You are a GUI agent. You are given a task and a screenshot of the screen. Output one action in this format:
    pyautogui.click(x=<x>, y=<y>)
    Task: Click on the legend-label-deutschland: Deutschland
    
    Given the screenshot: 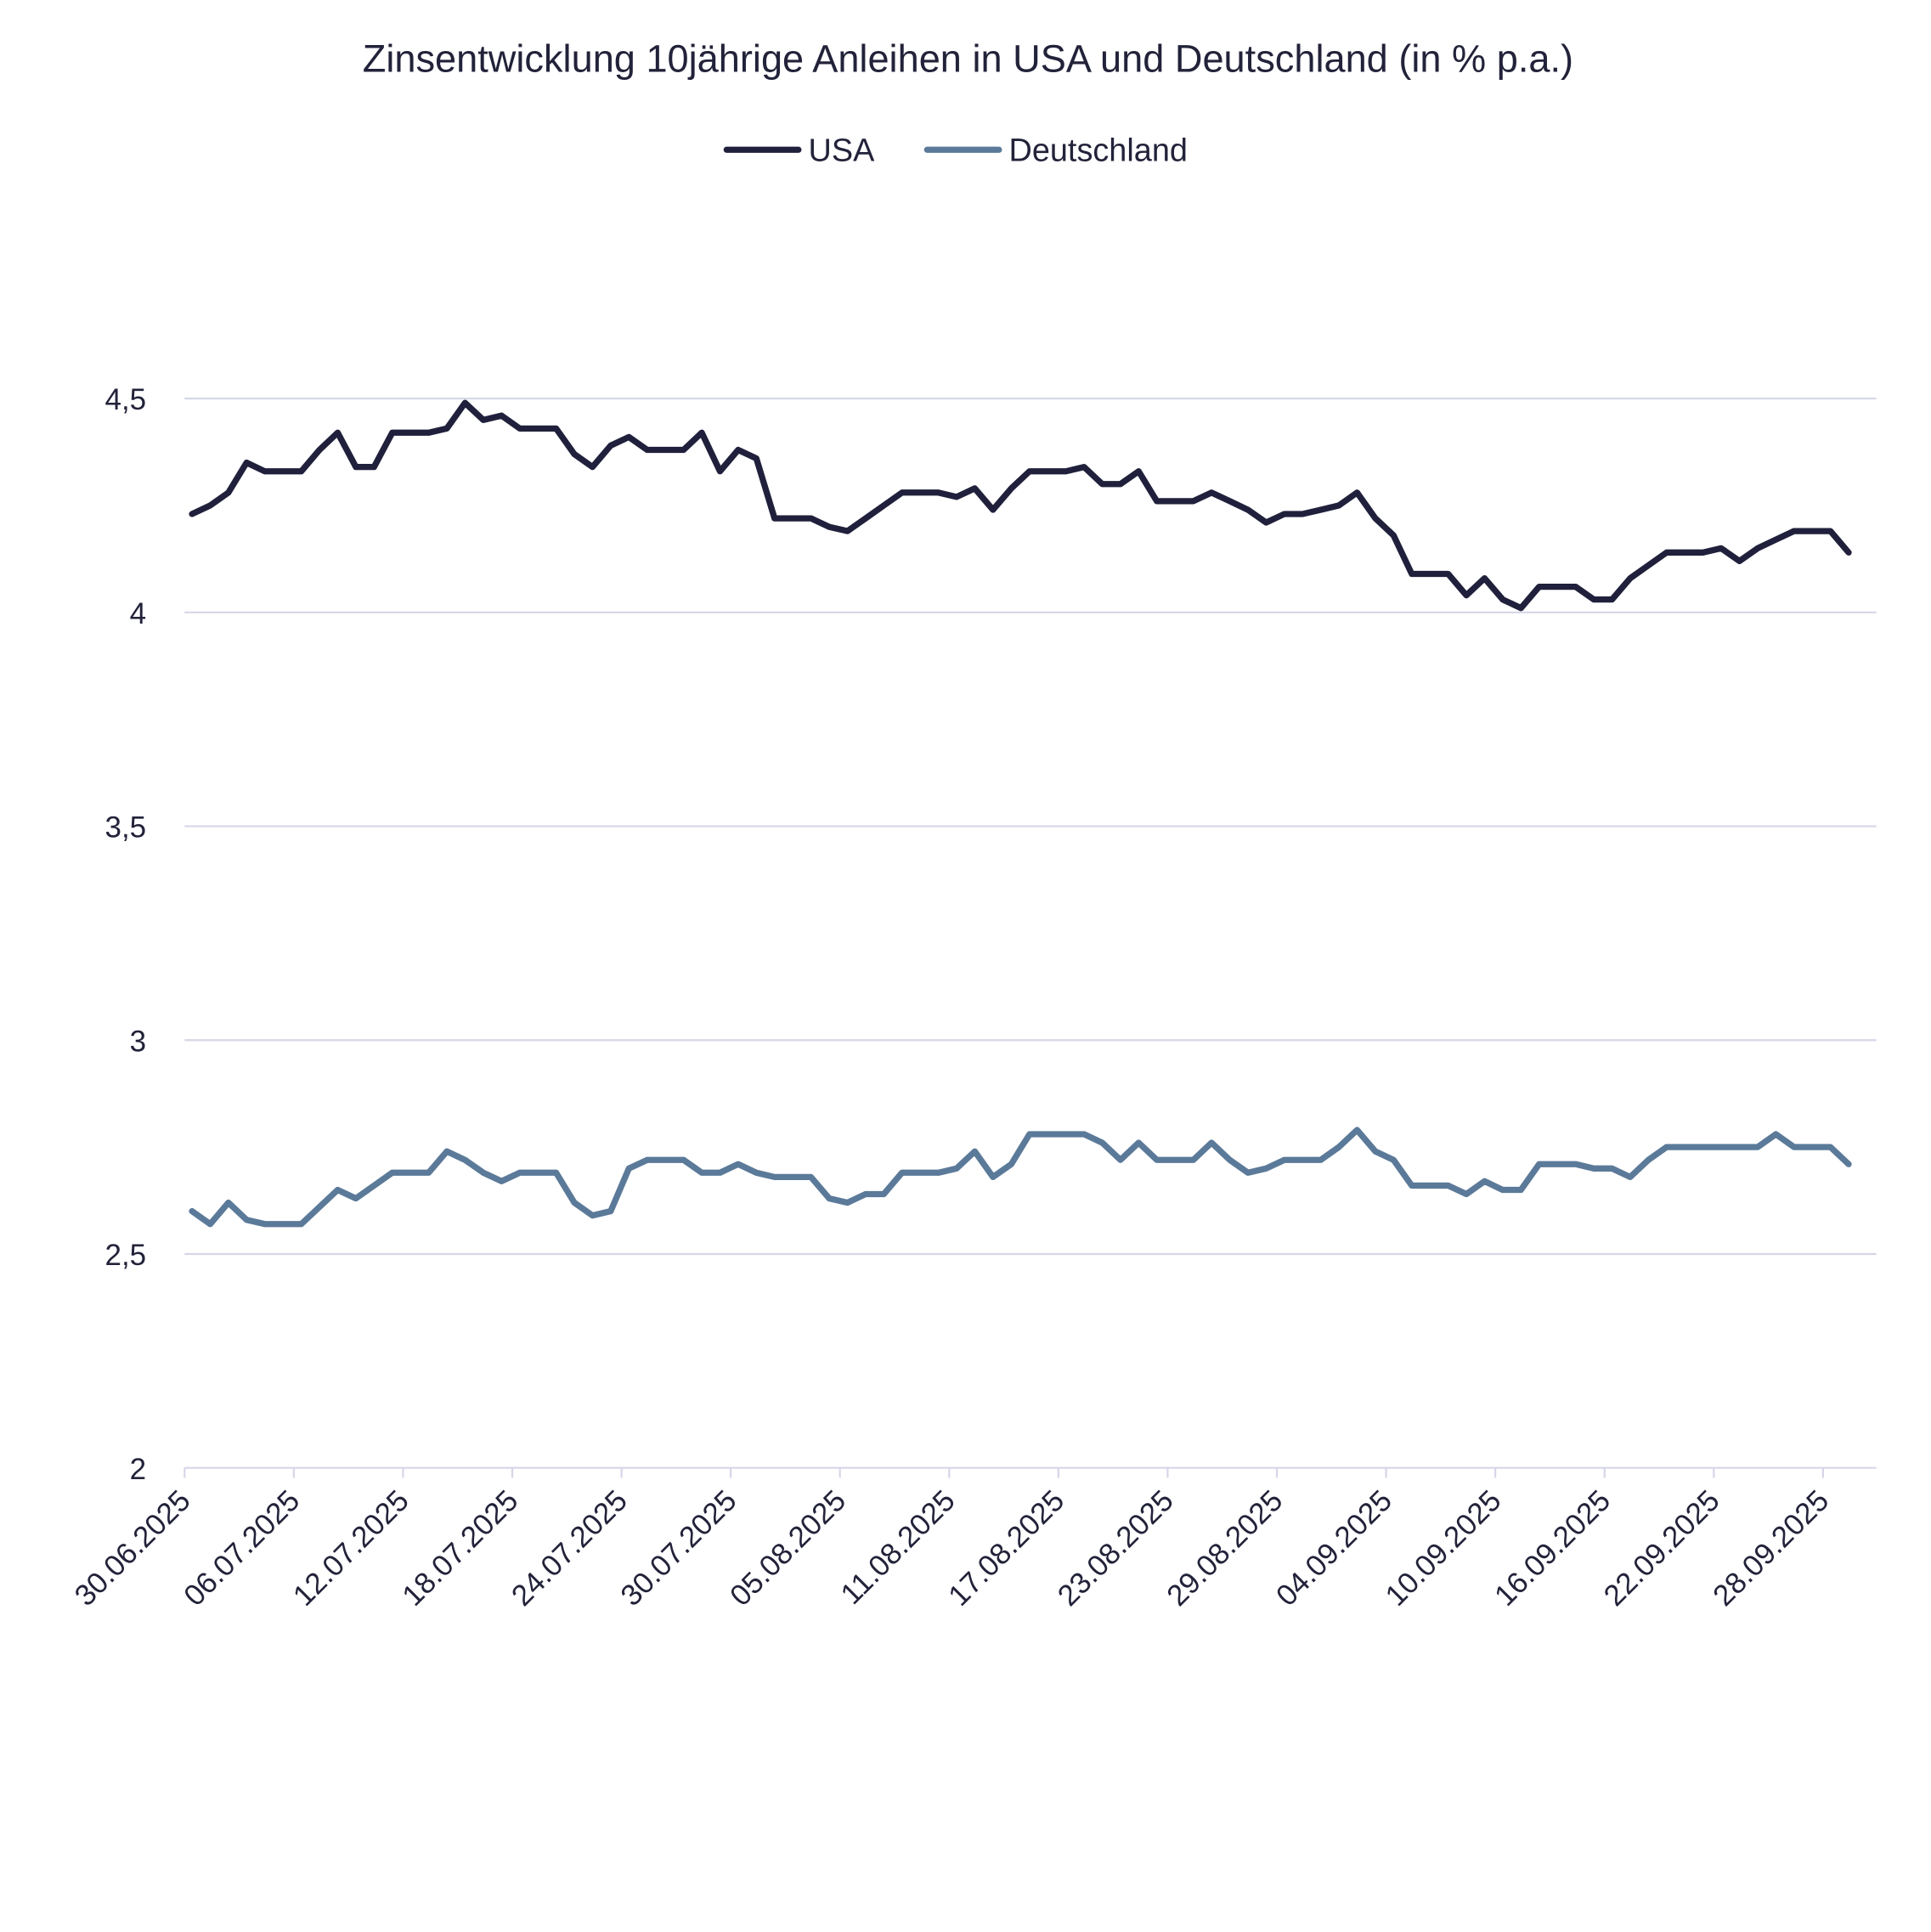 What is the action you would take?
    pyautogui.click(x=1097, y=150)
    